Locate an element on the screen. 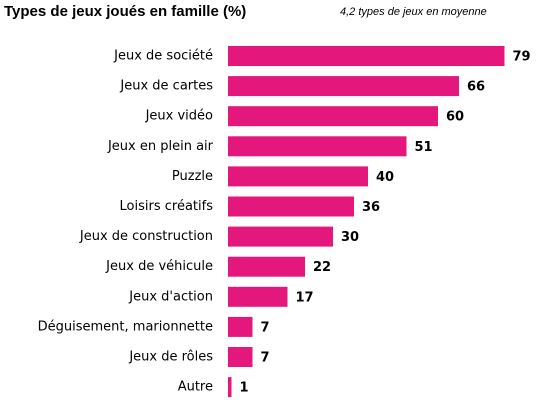 The image size is (541, 410). chart-title: Types de jeux joués en famille (%) is located at coordinates (125, 11).